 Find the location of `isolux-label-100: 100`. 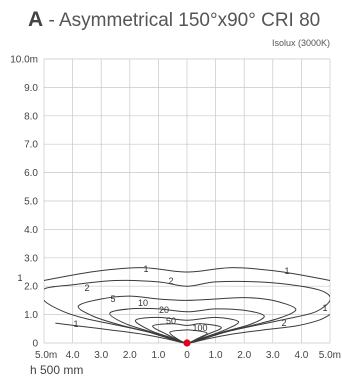

isolux-label-100: 100 is located at coordinates (199, 328).